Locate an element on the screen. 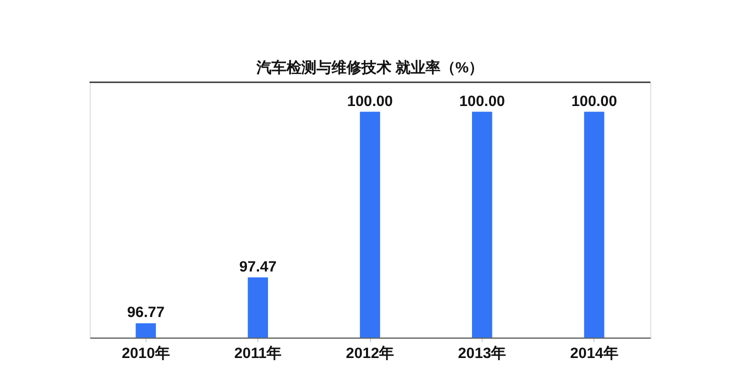 The height and width of the screenshot is (389, 740). chart-title: 汽车检测与维修技术 就业率（%） is located at coordinates (369, 67).